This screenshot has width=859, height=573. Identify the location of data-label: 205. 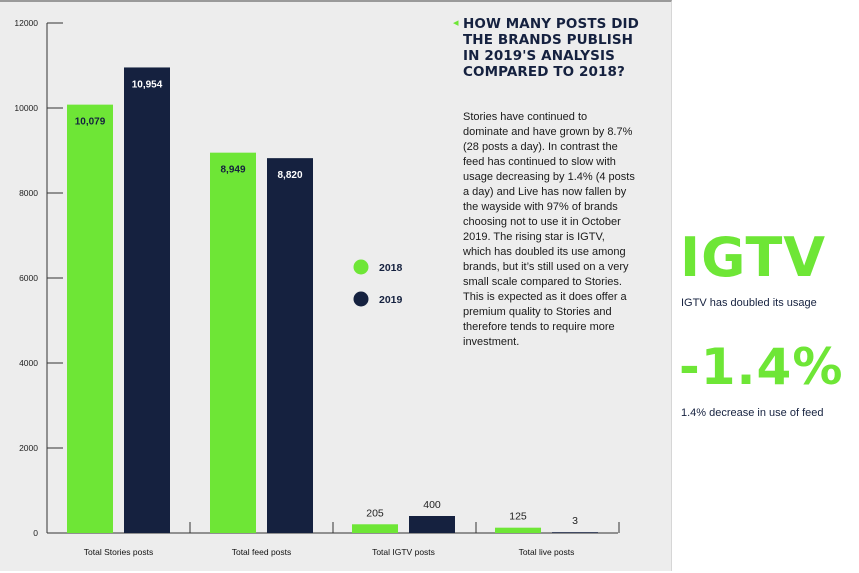
(375, 513).